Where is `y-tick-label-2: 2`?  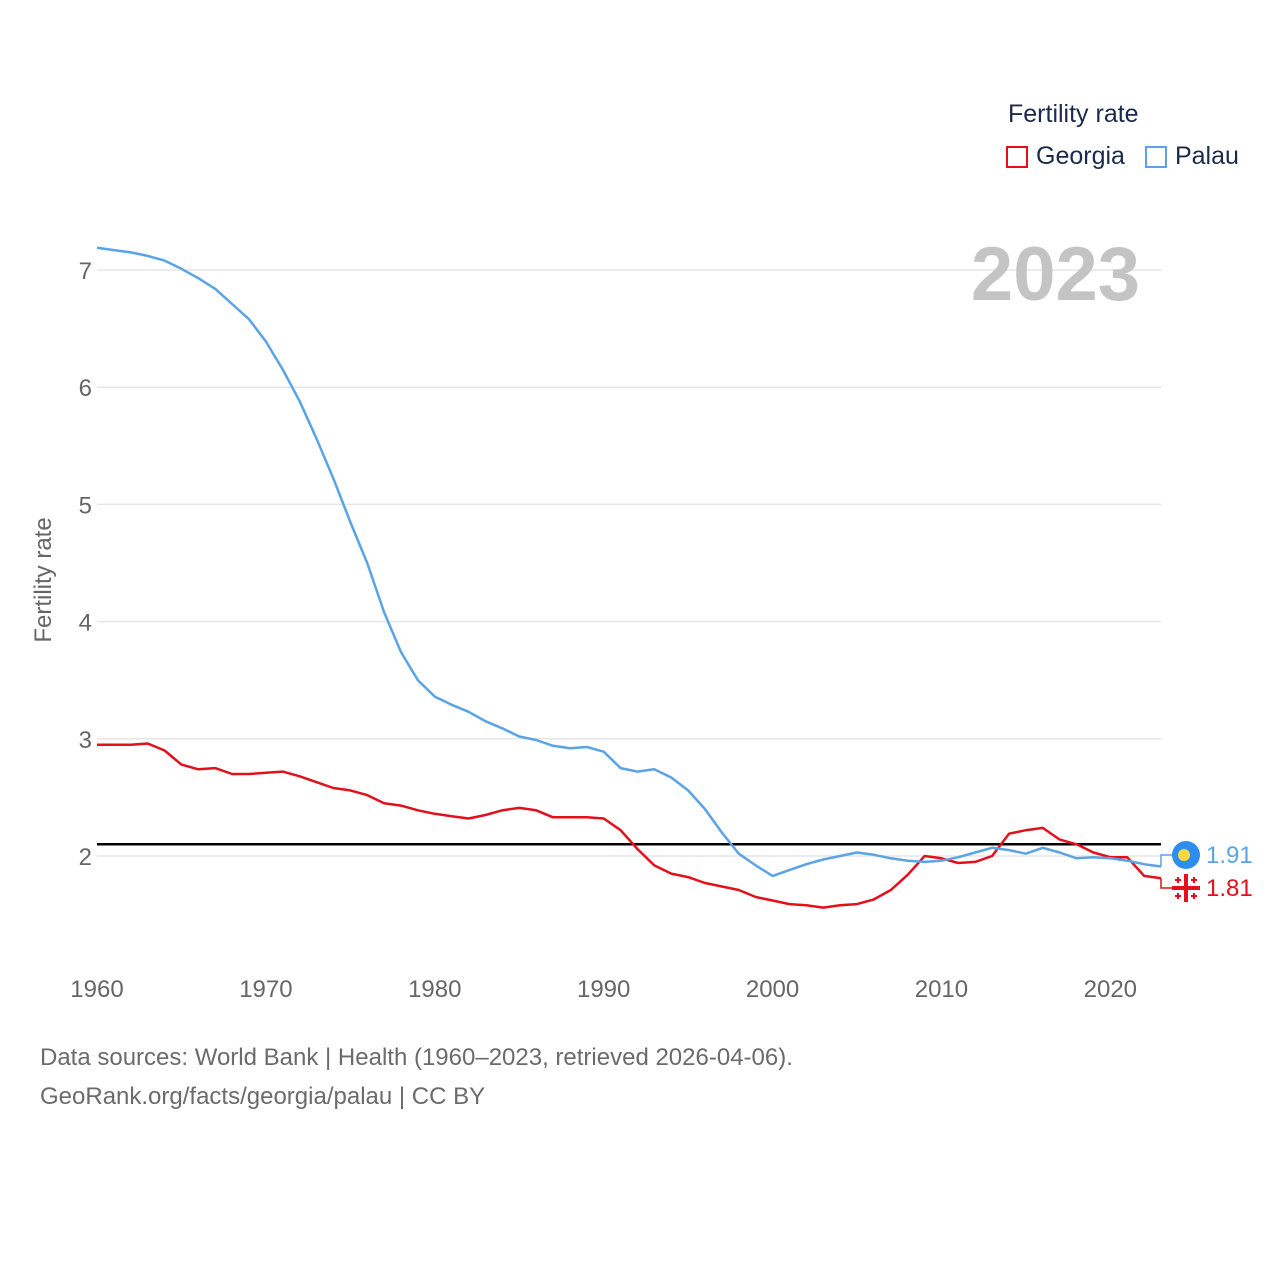
y-tick-label-2: 2 is located at coordinates (85, 857).